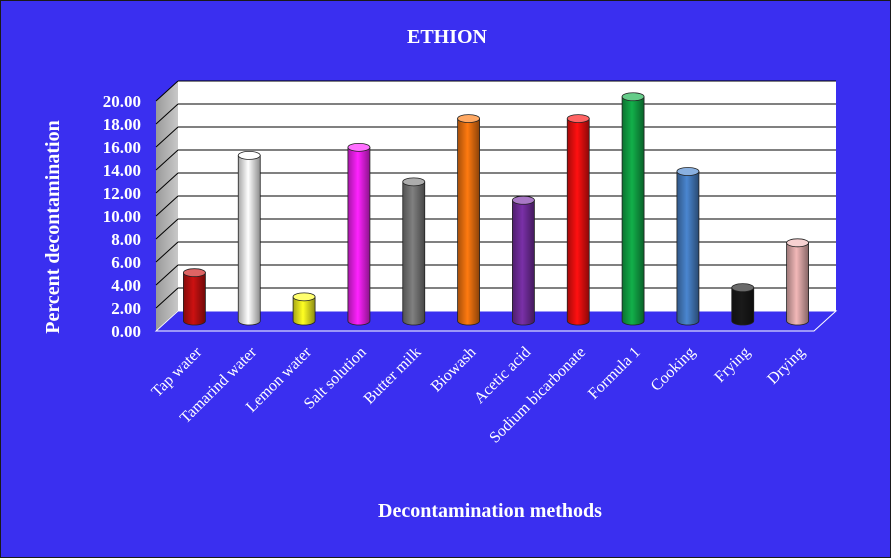 This screenshot has width=891, height=559. Describe the element at coordinates (393, 376) in the screenshot. I see `x-tick-label: Butter milk` at that location.